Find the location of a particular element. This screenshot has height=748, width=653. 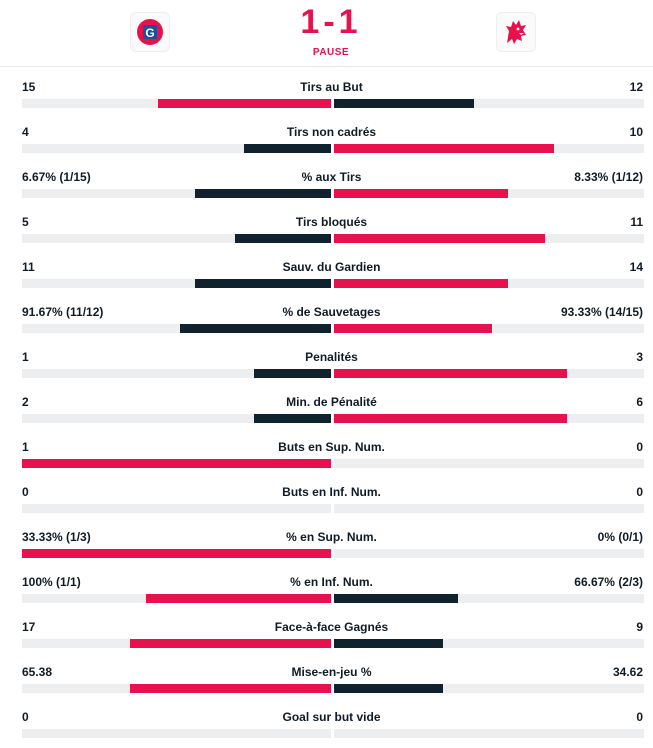

stat-row: 0 Goal sur but vide 0 is located at coordinates (326, 718).